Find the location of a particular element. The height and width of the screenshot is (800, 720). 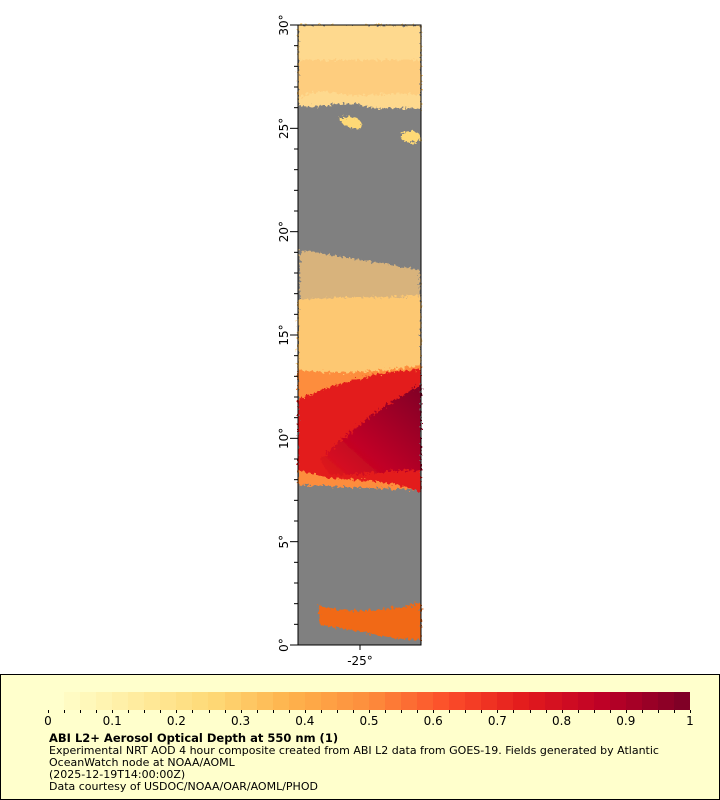

colorbar-tick-label: 0.1 is located at coordinates (112, 721).